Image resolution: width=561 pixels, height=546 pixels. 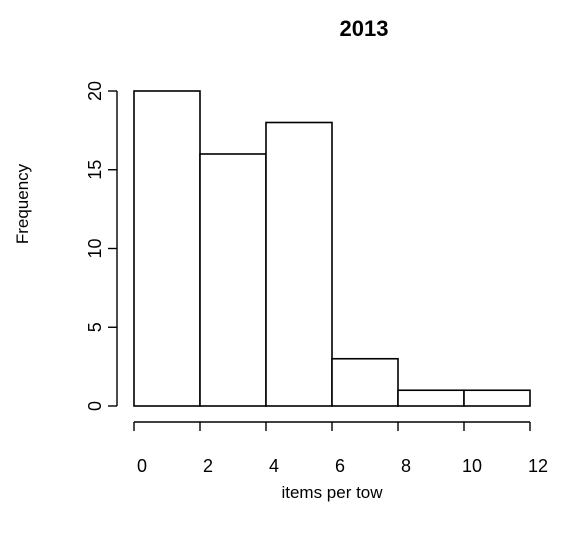 I want to click on y-tick-label-5: 5, so click(x=95, y=327).